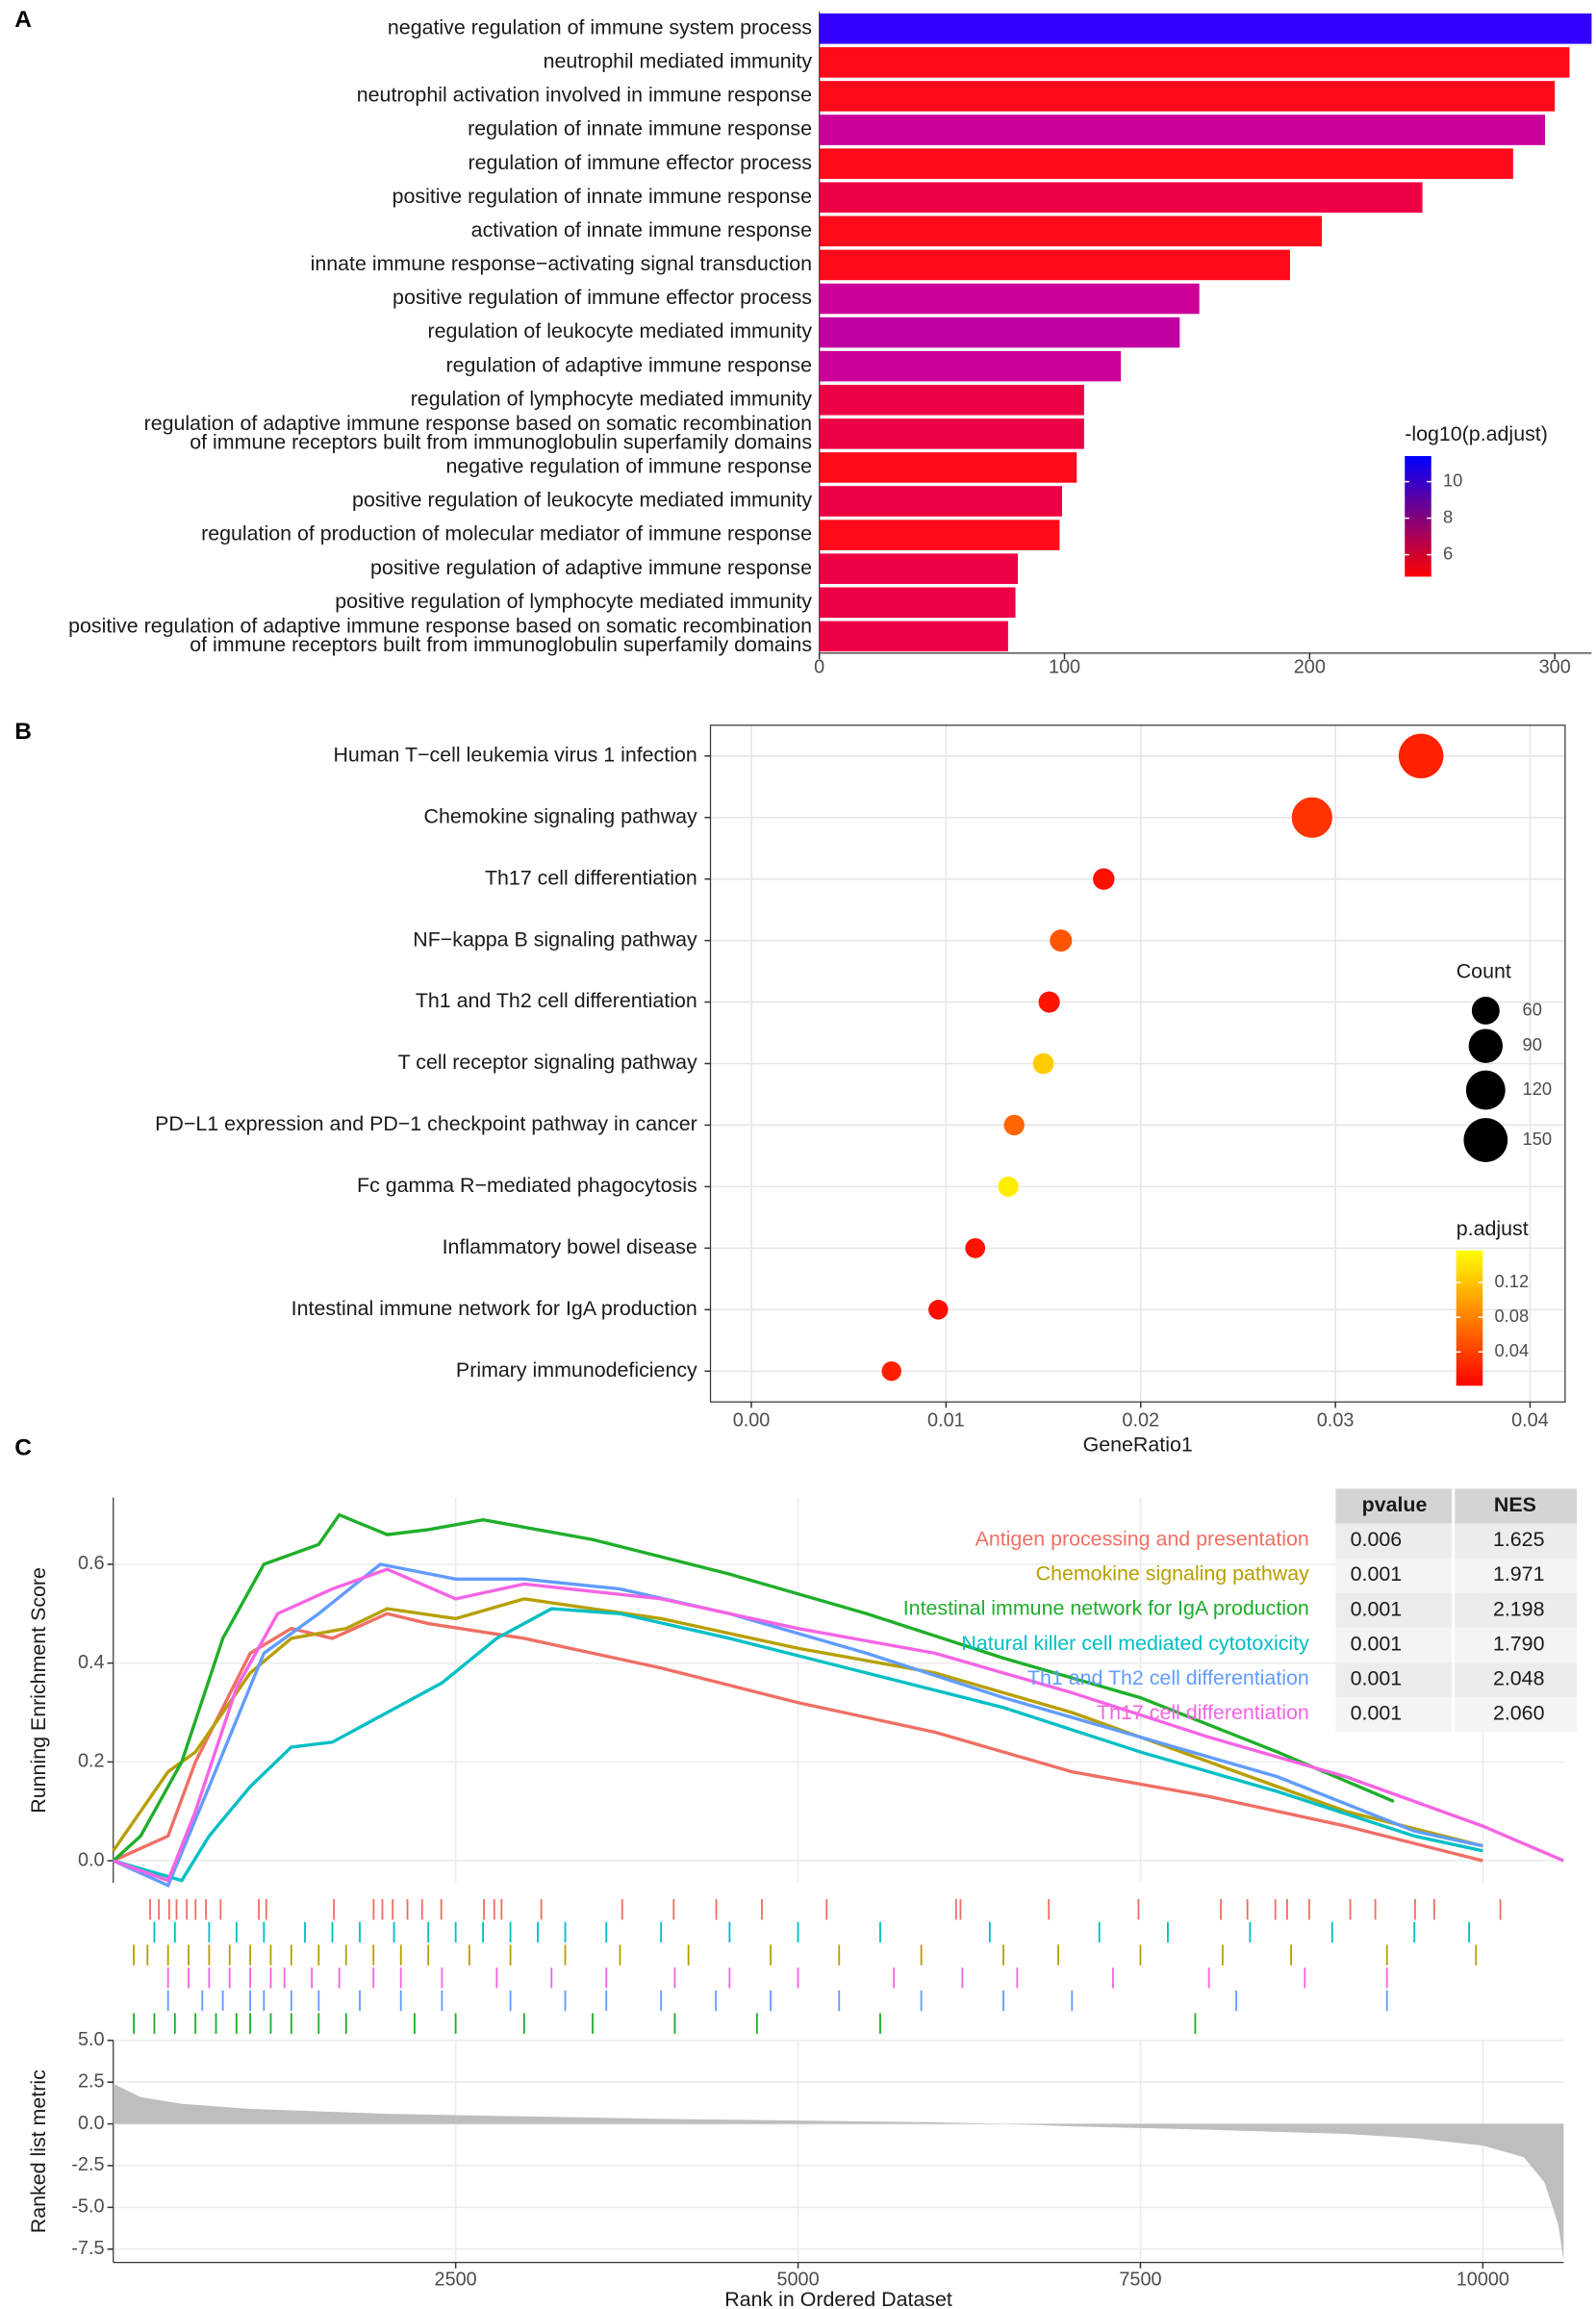 The image size is (1596, 2309). I want to click on table-header: pvalue, so click(1395, 1504).